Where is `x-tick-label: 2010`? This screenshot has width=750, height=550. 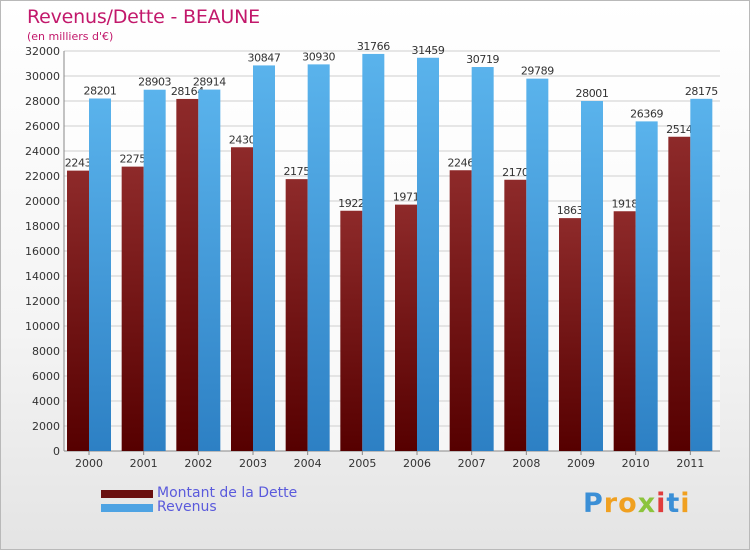
x-tick-label: 2010 is located at coordinates (636, 463).